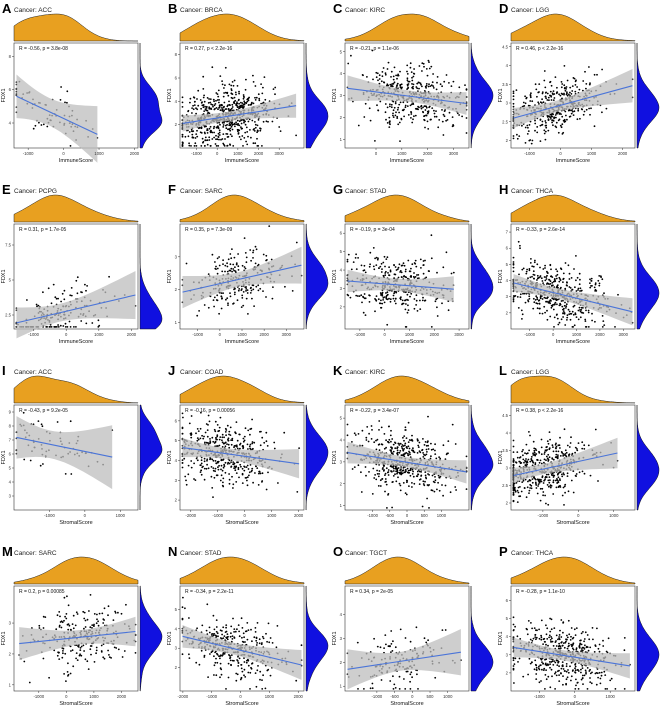 This screenshot has width=662, height=724. Describe the element at coordinates (4, 457) in the screenshot. I see `y-axis-label: FDX1` at that location.